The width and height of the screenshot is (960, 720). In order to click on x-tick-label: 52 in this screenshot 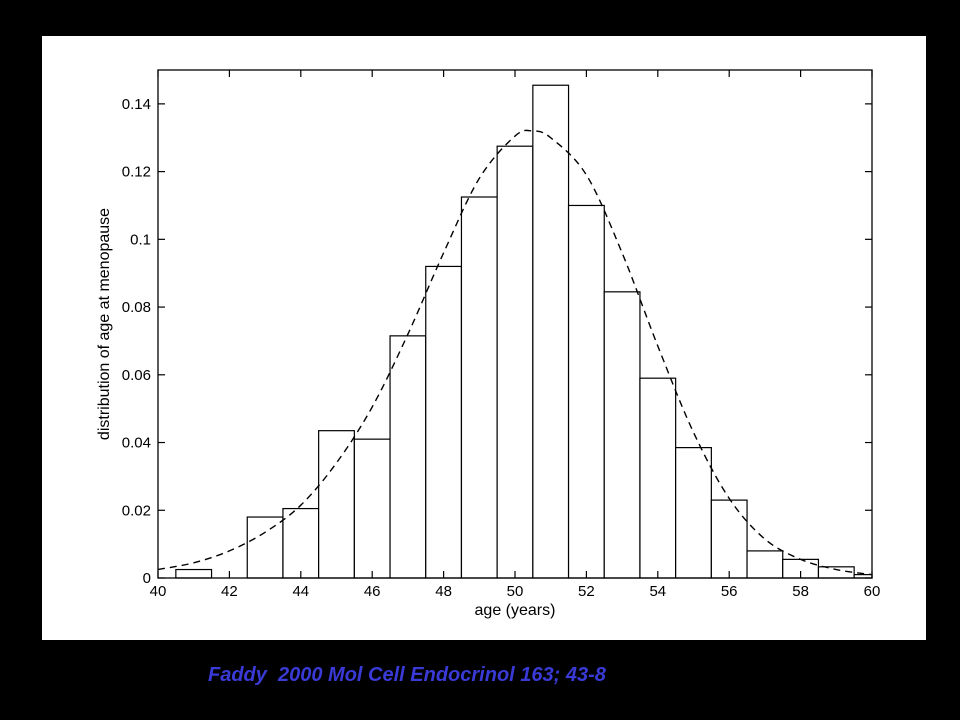, I will do `click(586, 591)`.